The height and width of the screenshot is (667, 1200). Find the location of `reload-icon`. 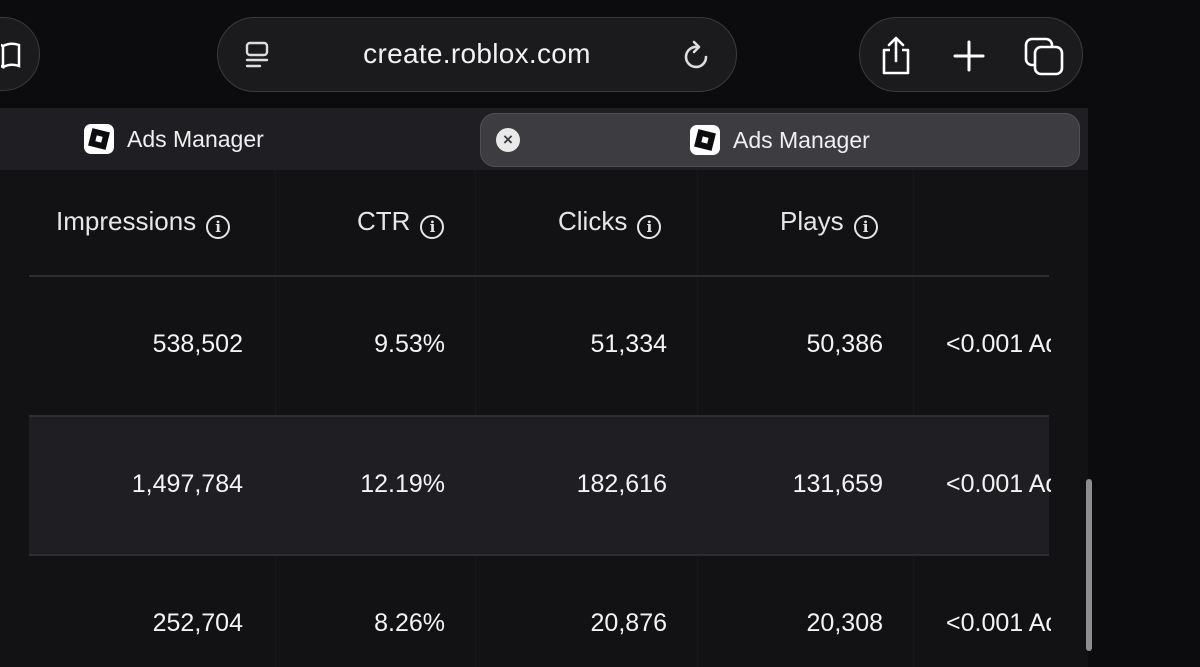

reload-icon is located at coordinates (697, 55).